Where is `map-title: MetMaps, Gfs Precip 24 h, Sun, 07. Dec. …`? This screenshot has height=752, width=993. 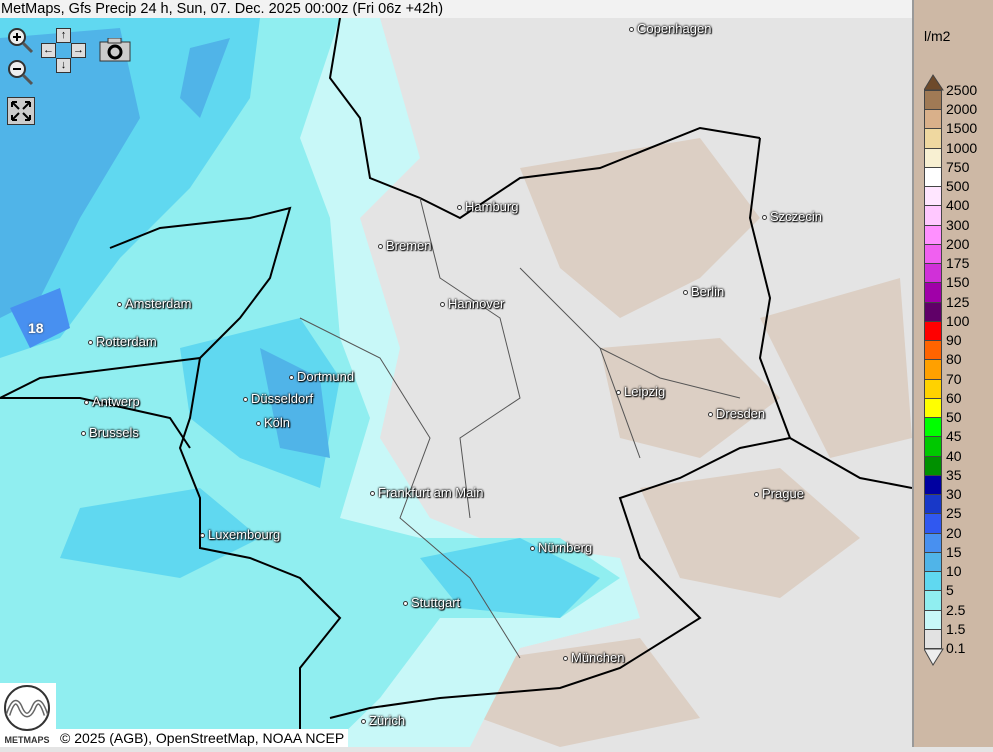
map-title: MetMaps, Gfs Precip 24 h, Sun, 07. Dec. … is located at coordinates (456, 9).